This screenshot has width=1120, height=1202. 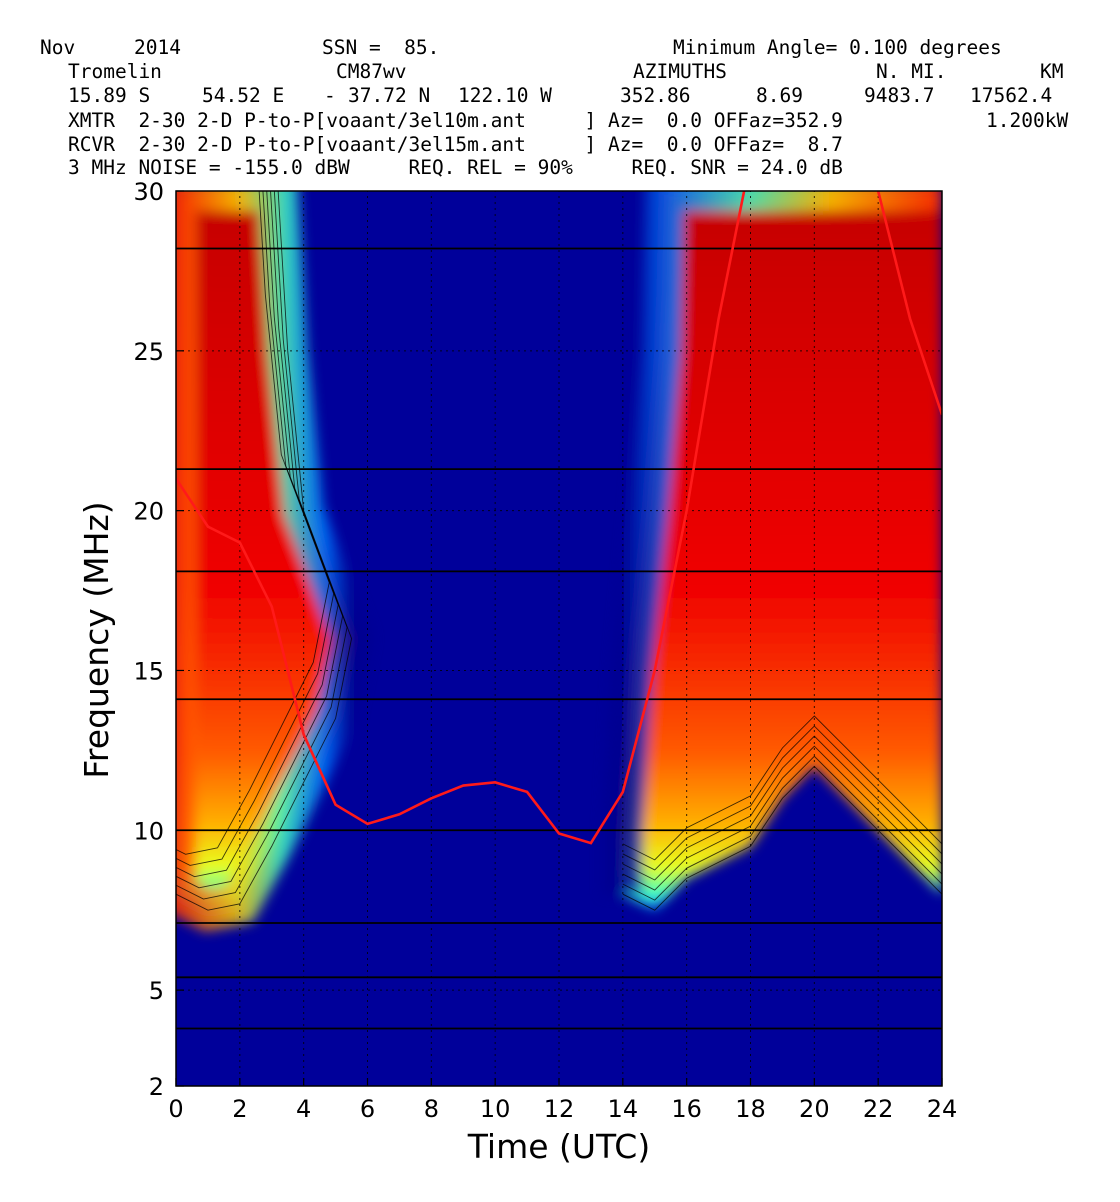 I want to click on y-tick-label: 25, so click(x=148, y=352).